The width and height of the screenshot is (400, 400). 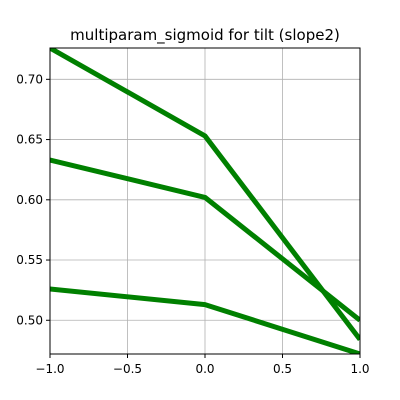 I want to click on x-tick-label: −1.0, so click(x=49, y=369).